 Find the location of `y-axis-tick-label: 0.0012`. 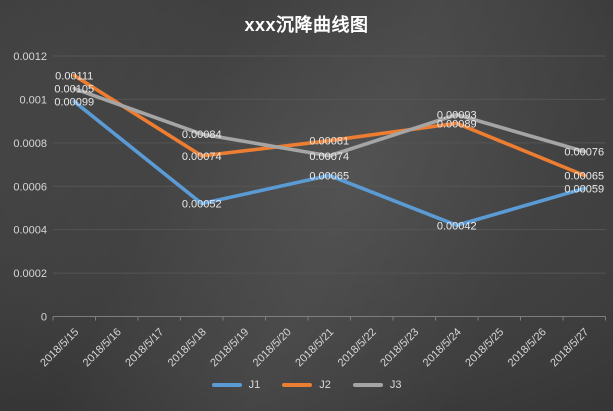

y-axis-tick-label: 0.0012 is located at coordinates (30, 57).